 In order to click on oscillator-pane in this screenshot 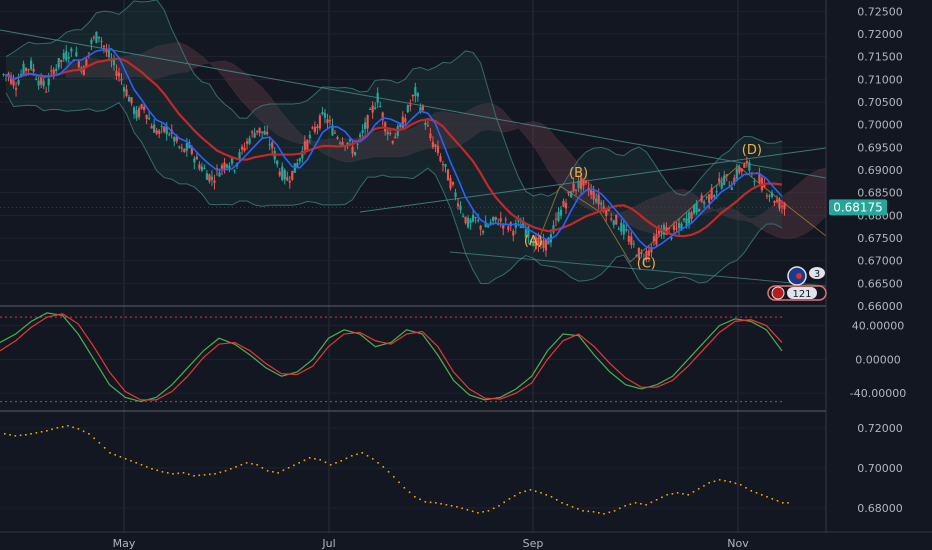, I will do `click(413, 357)`.